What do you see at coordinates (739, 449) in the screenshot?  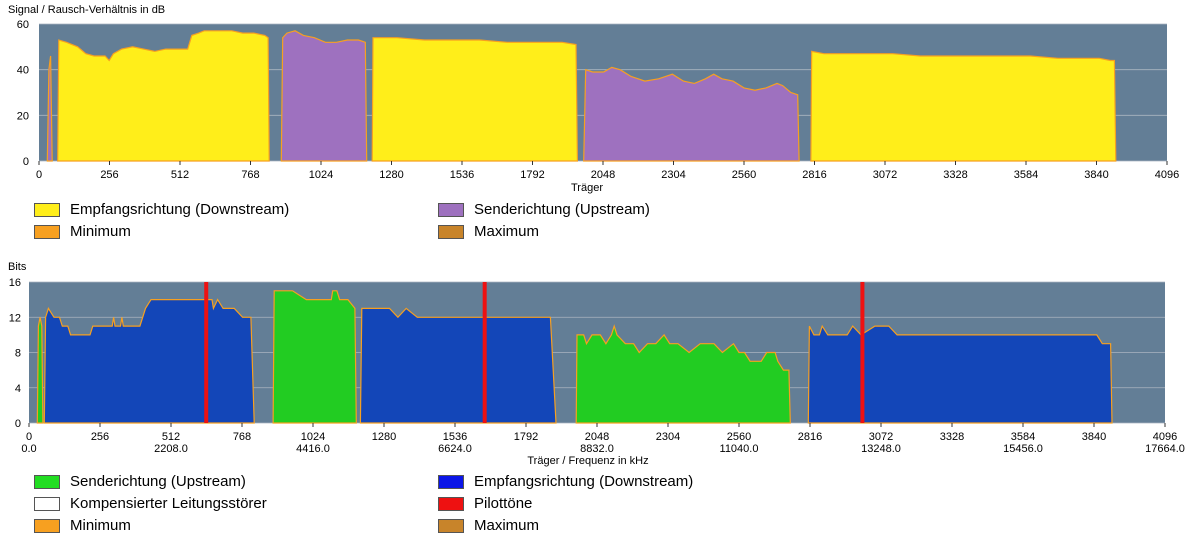 I see `frequency-tick-label: 11040.0` at bounding box center [739, 449].